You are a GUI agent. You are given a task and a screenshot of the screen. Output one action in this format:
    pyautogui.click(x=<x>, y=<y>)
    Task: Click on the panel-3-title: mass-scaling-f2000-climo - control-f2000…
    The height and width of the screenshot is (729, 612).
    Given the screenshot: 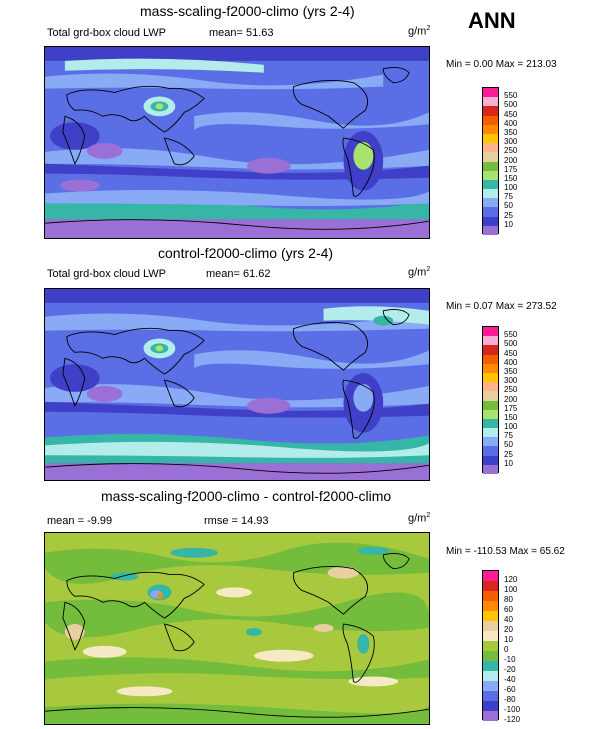 What is the action you would take?
    pyautogui.click(x=246, y=496)
    